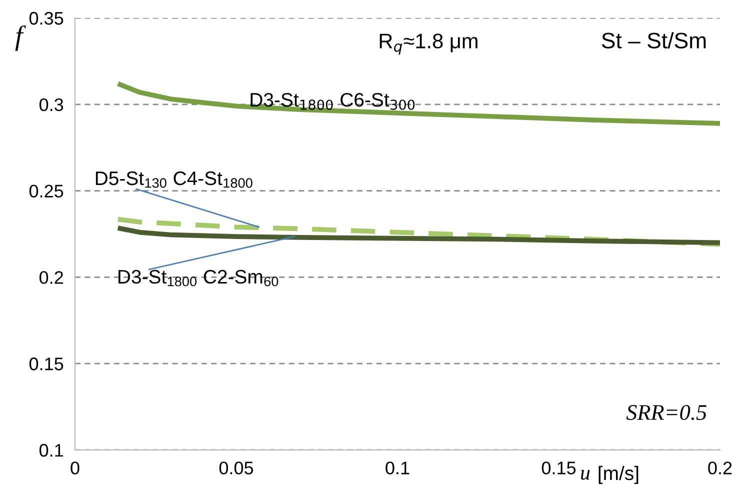 Image resolution: width=736 pixels, height=492 pixels. I want to click on x-tick-label: 0.1, so click(398, 468).